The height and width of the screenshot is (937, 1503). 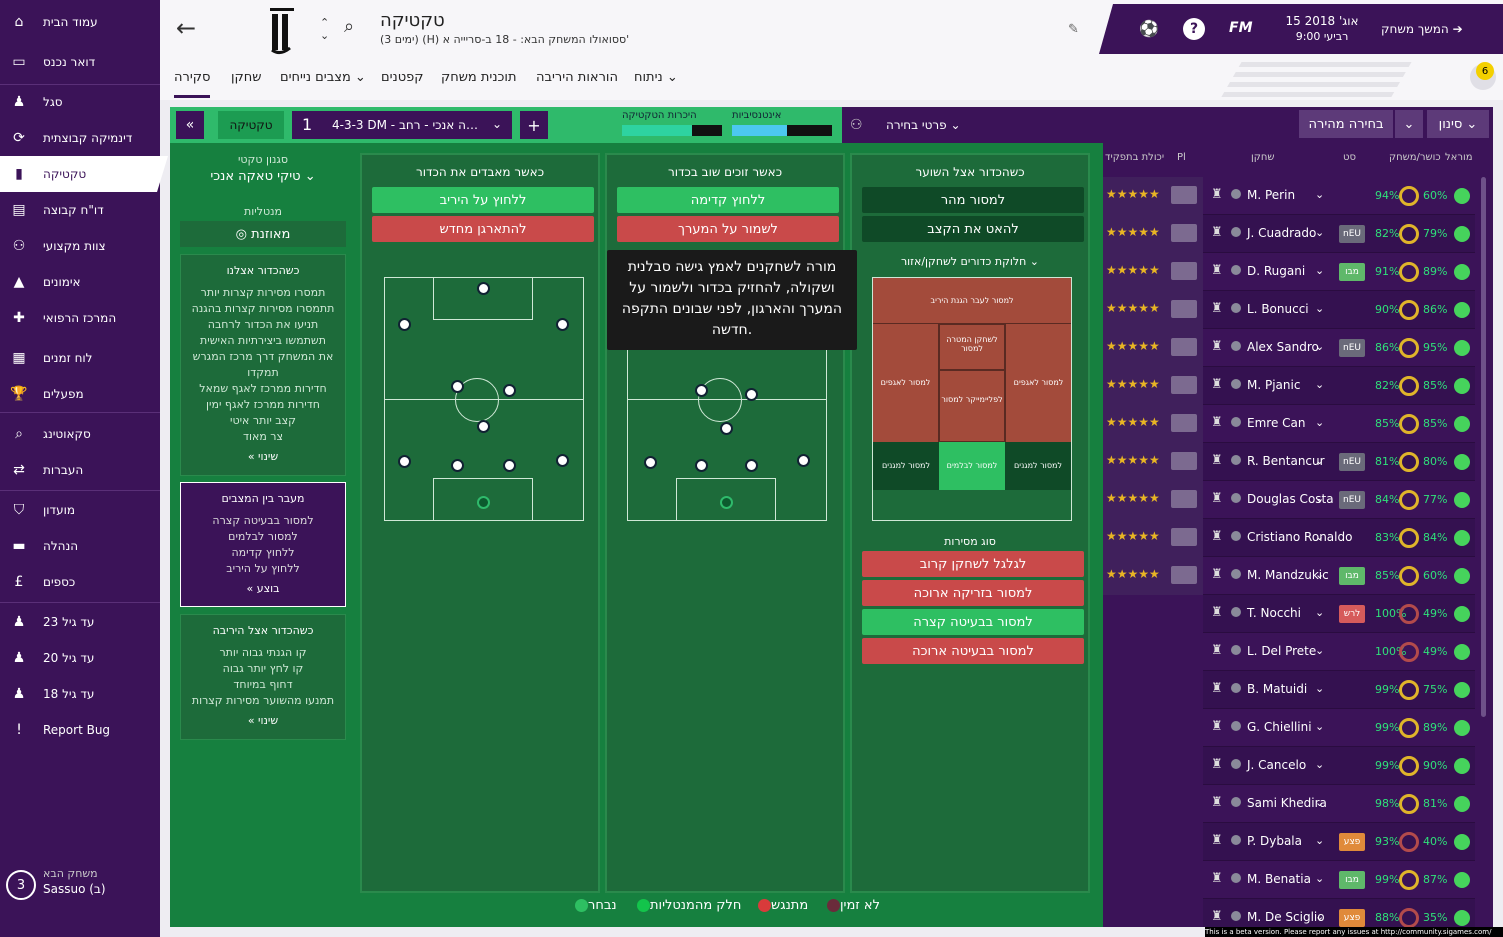 I want to click on player-name: Douglas Costa, so click(x=1290, y=499).